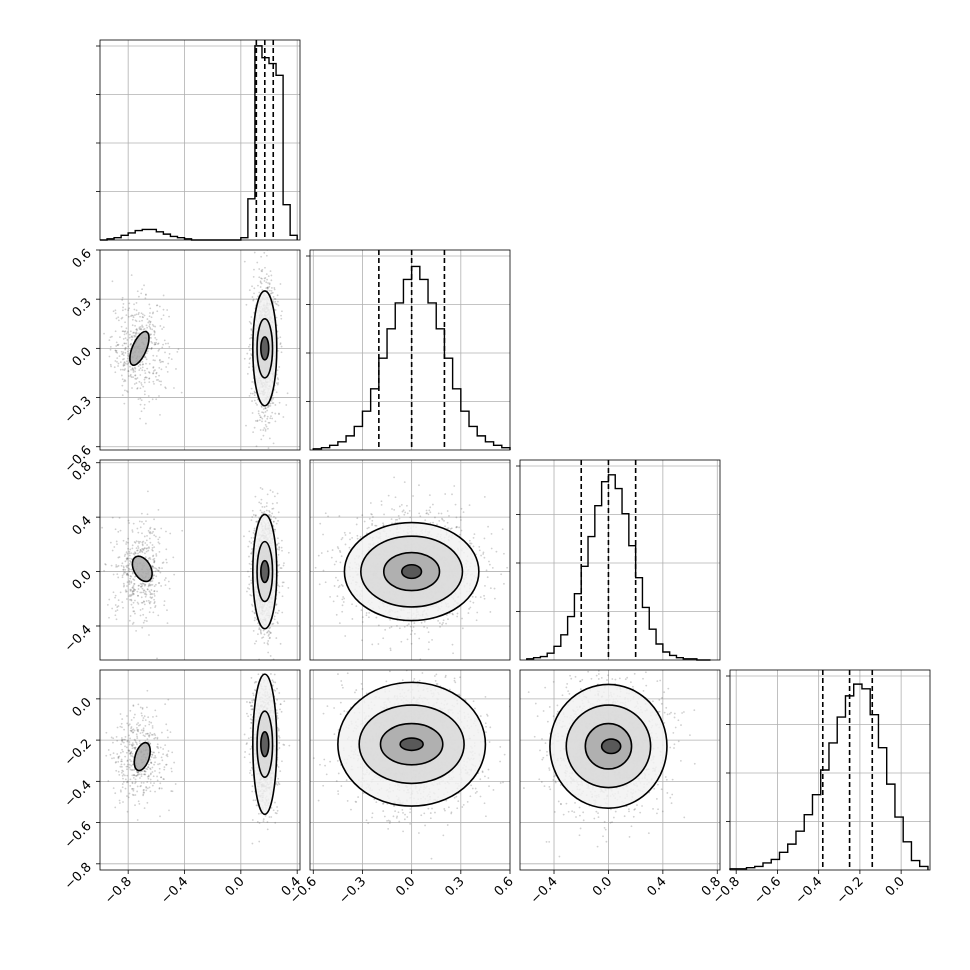 The height and width of the screenshot is (970, 970). I want to click on density-fill, so click(264, 571).